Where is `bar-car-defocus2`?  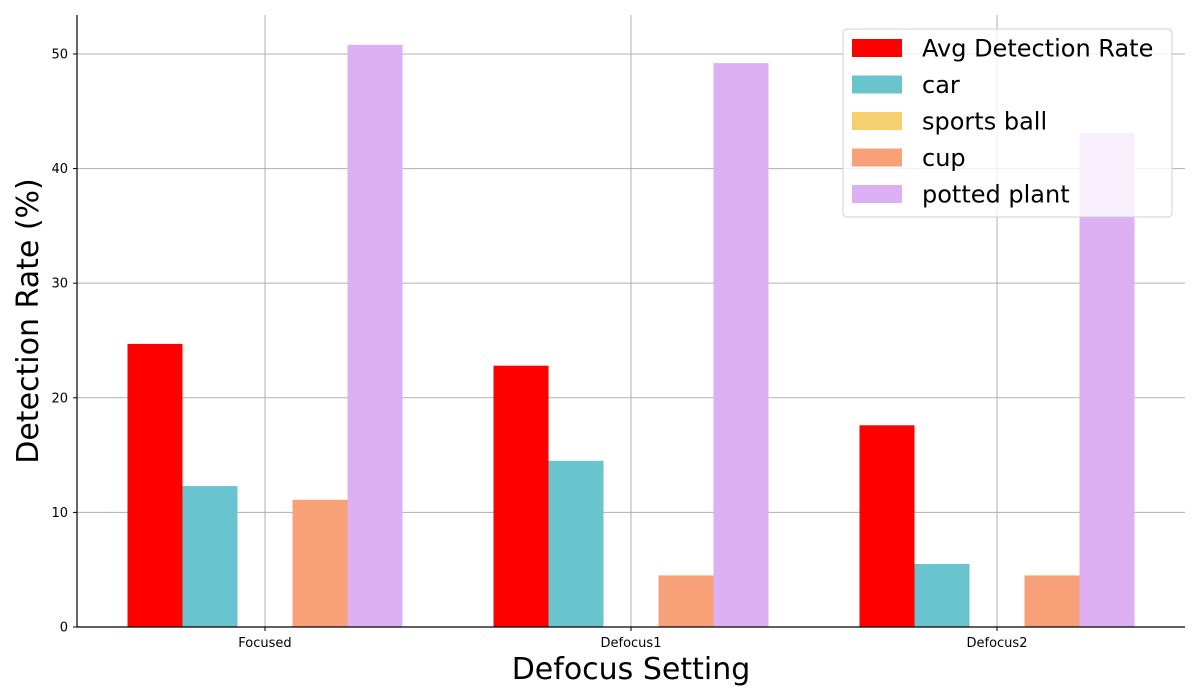
bar-car-defocus2 is located at coordinates (942, 595).